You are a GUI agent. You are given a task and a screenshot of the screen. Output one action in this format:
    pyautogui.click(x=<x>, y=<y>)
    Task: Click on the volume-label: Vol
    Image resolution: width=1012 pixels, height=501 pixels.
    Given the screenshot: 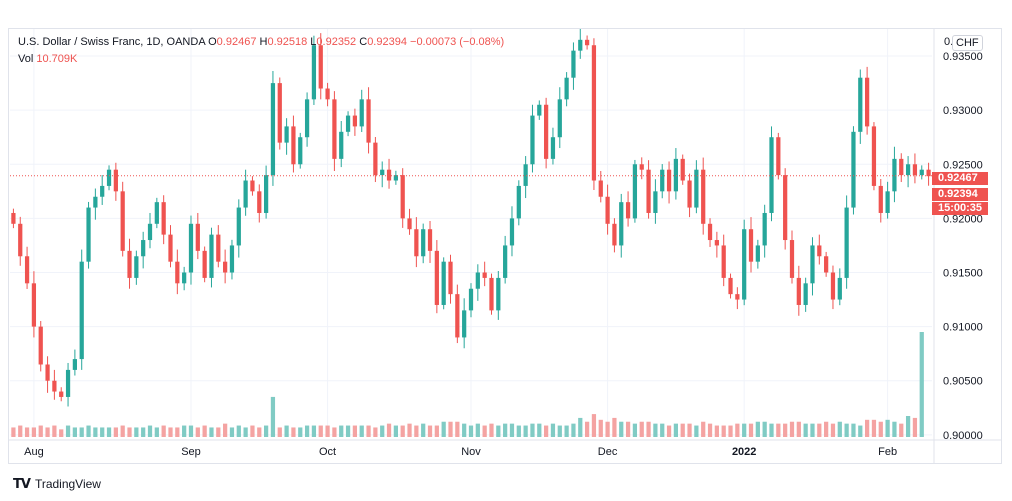 What is the action you would take?
    pyautogui.click(x=26, y=59)
    